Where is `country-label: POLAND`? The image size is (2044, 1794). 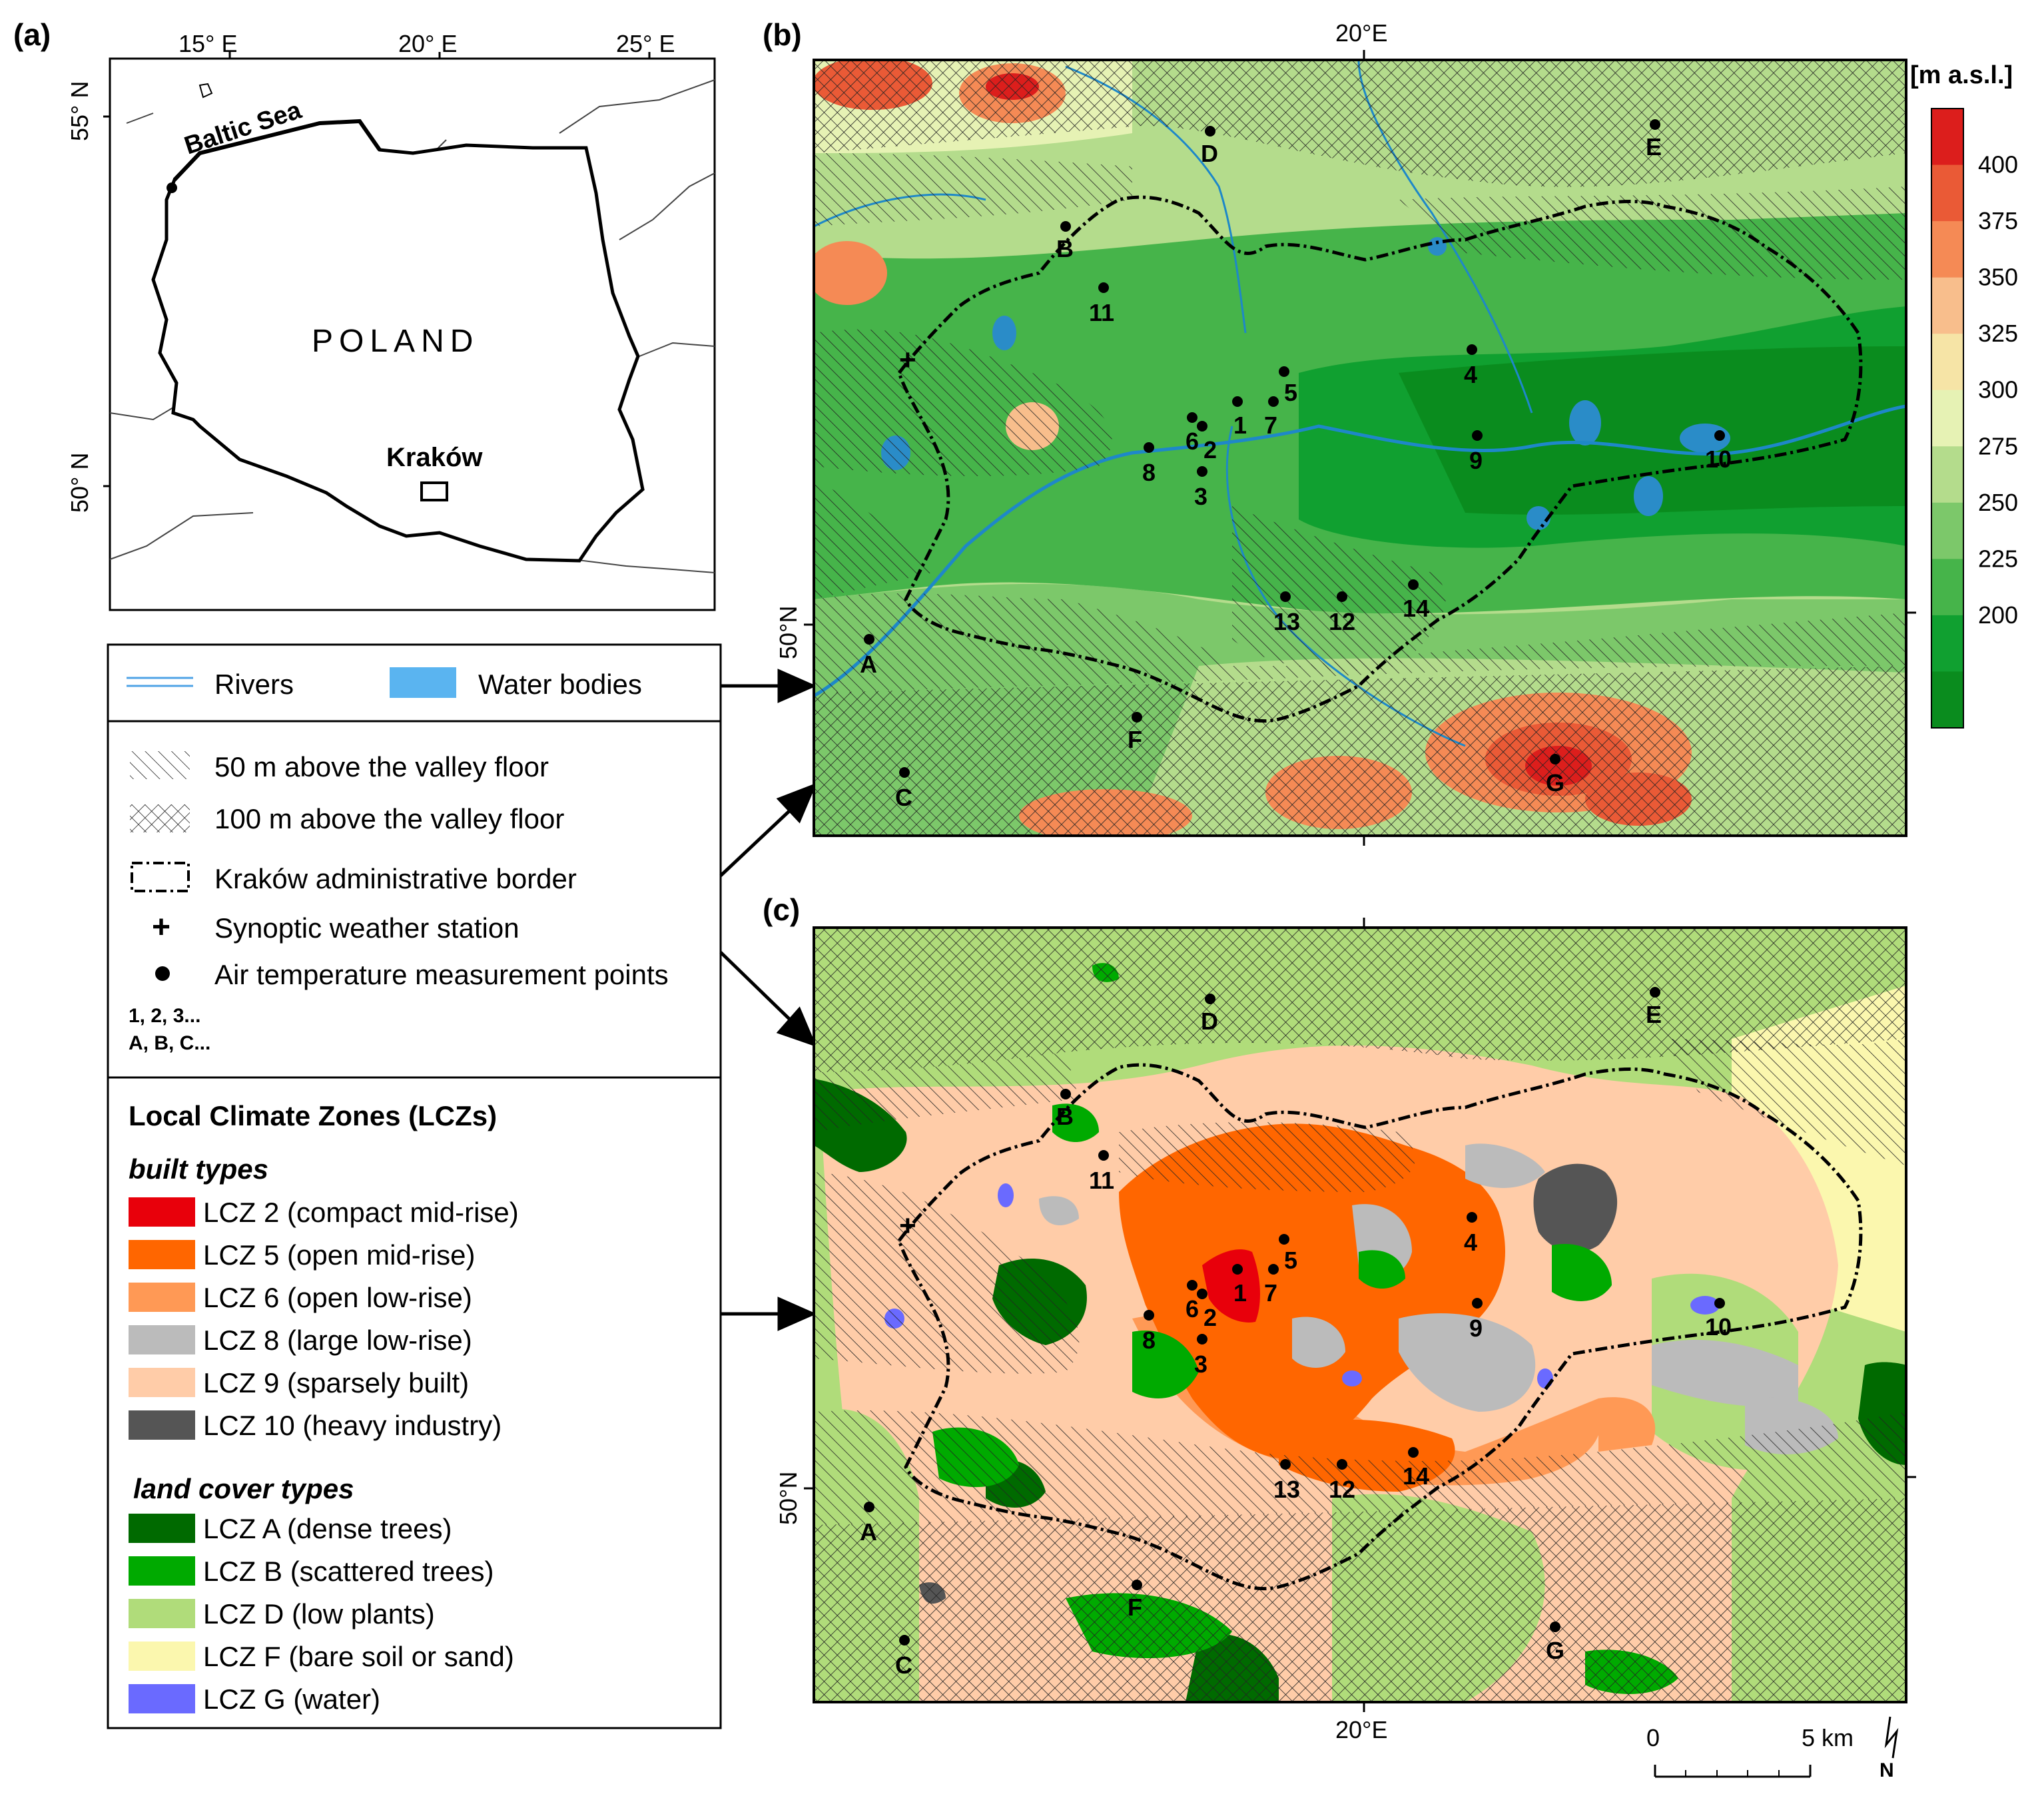 country-label: POLAND is located at coordinates (395, 342).